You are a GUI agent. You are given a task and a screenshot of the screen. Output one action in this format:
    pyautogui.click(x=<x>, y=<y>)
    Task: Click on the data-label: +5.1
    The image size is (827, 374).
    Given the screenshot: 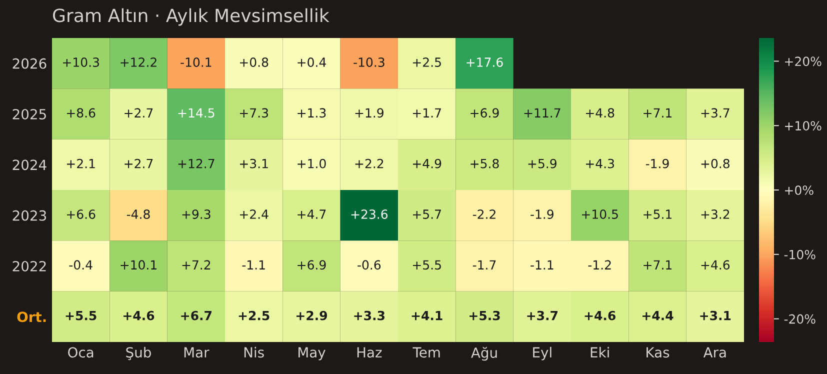 What is the action you would take?
    pyautogui.click(x=658, y=214)
    